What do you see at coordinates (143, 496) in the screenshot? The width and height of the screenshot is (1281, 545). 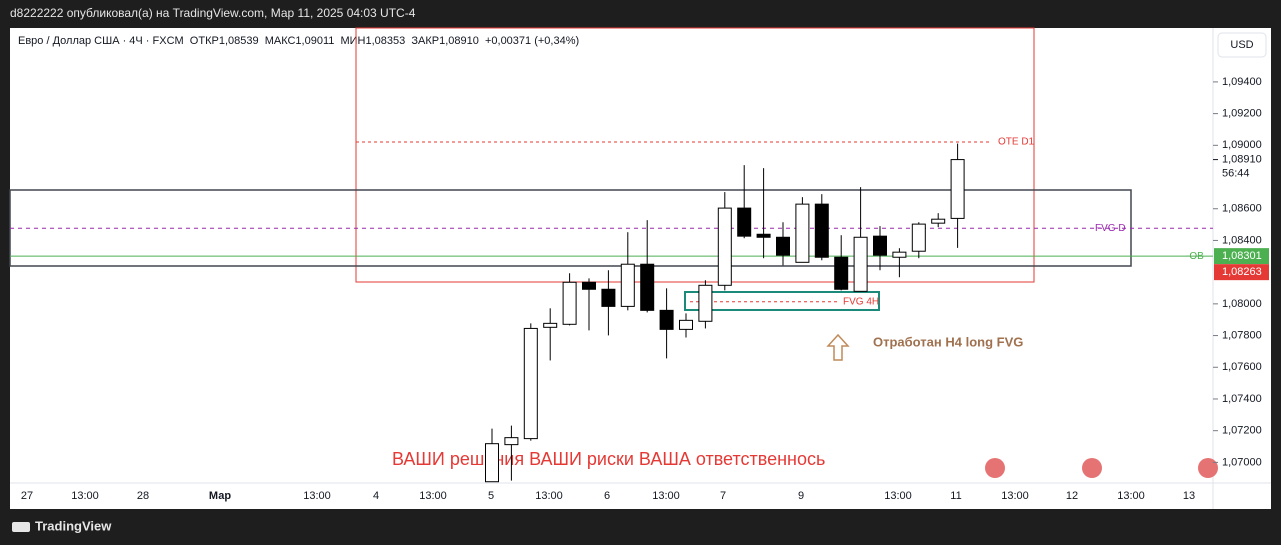 I see `x-tick-label: 28` at bounding box center [143, 496].